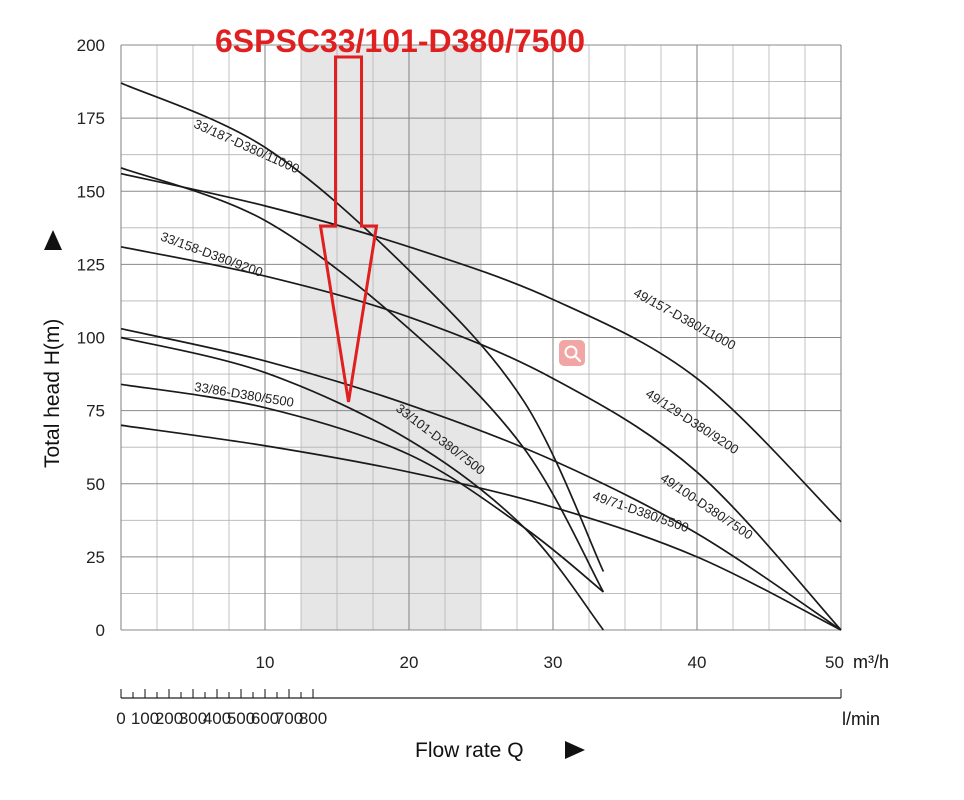 Image resolution: width=964 pixels, height=800 pixels. Describe the element at coordinates (575, 750) in the screenshot. I see `x-axis-arrow-icon` at that location.